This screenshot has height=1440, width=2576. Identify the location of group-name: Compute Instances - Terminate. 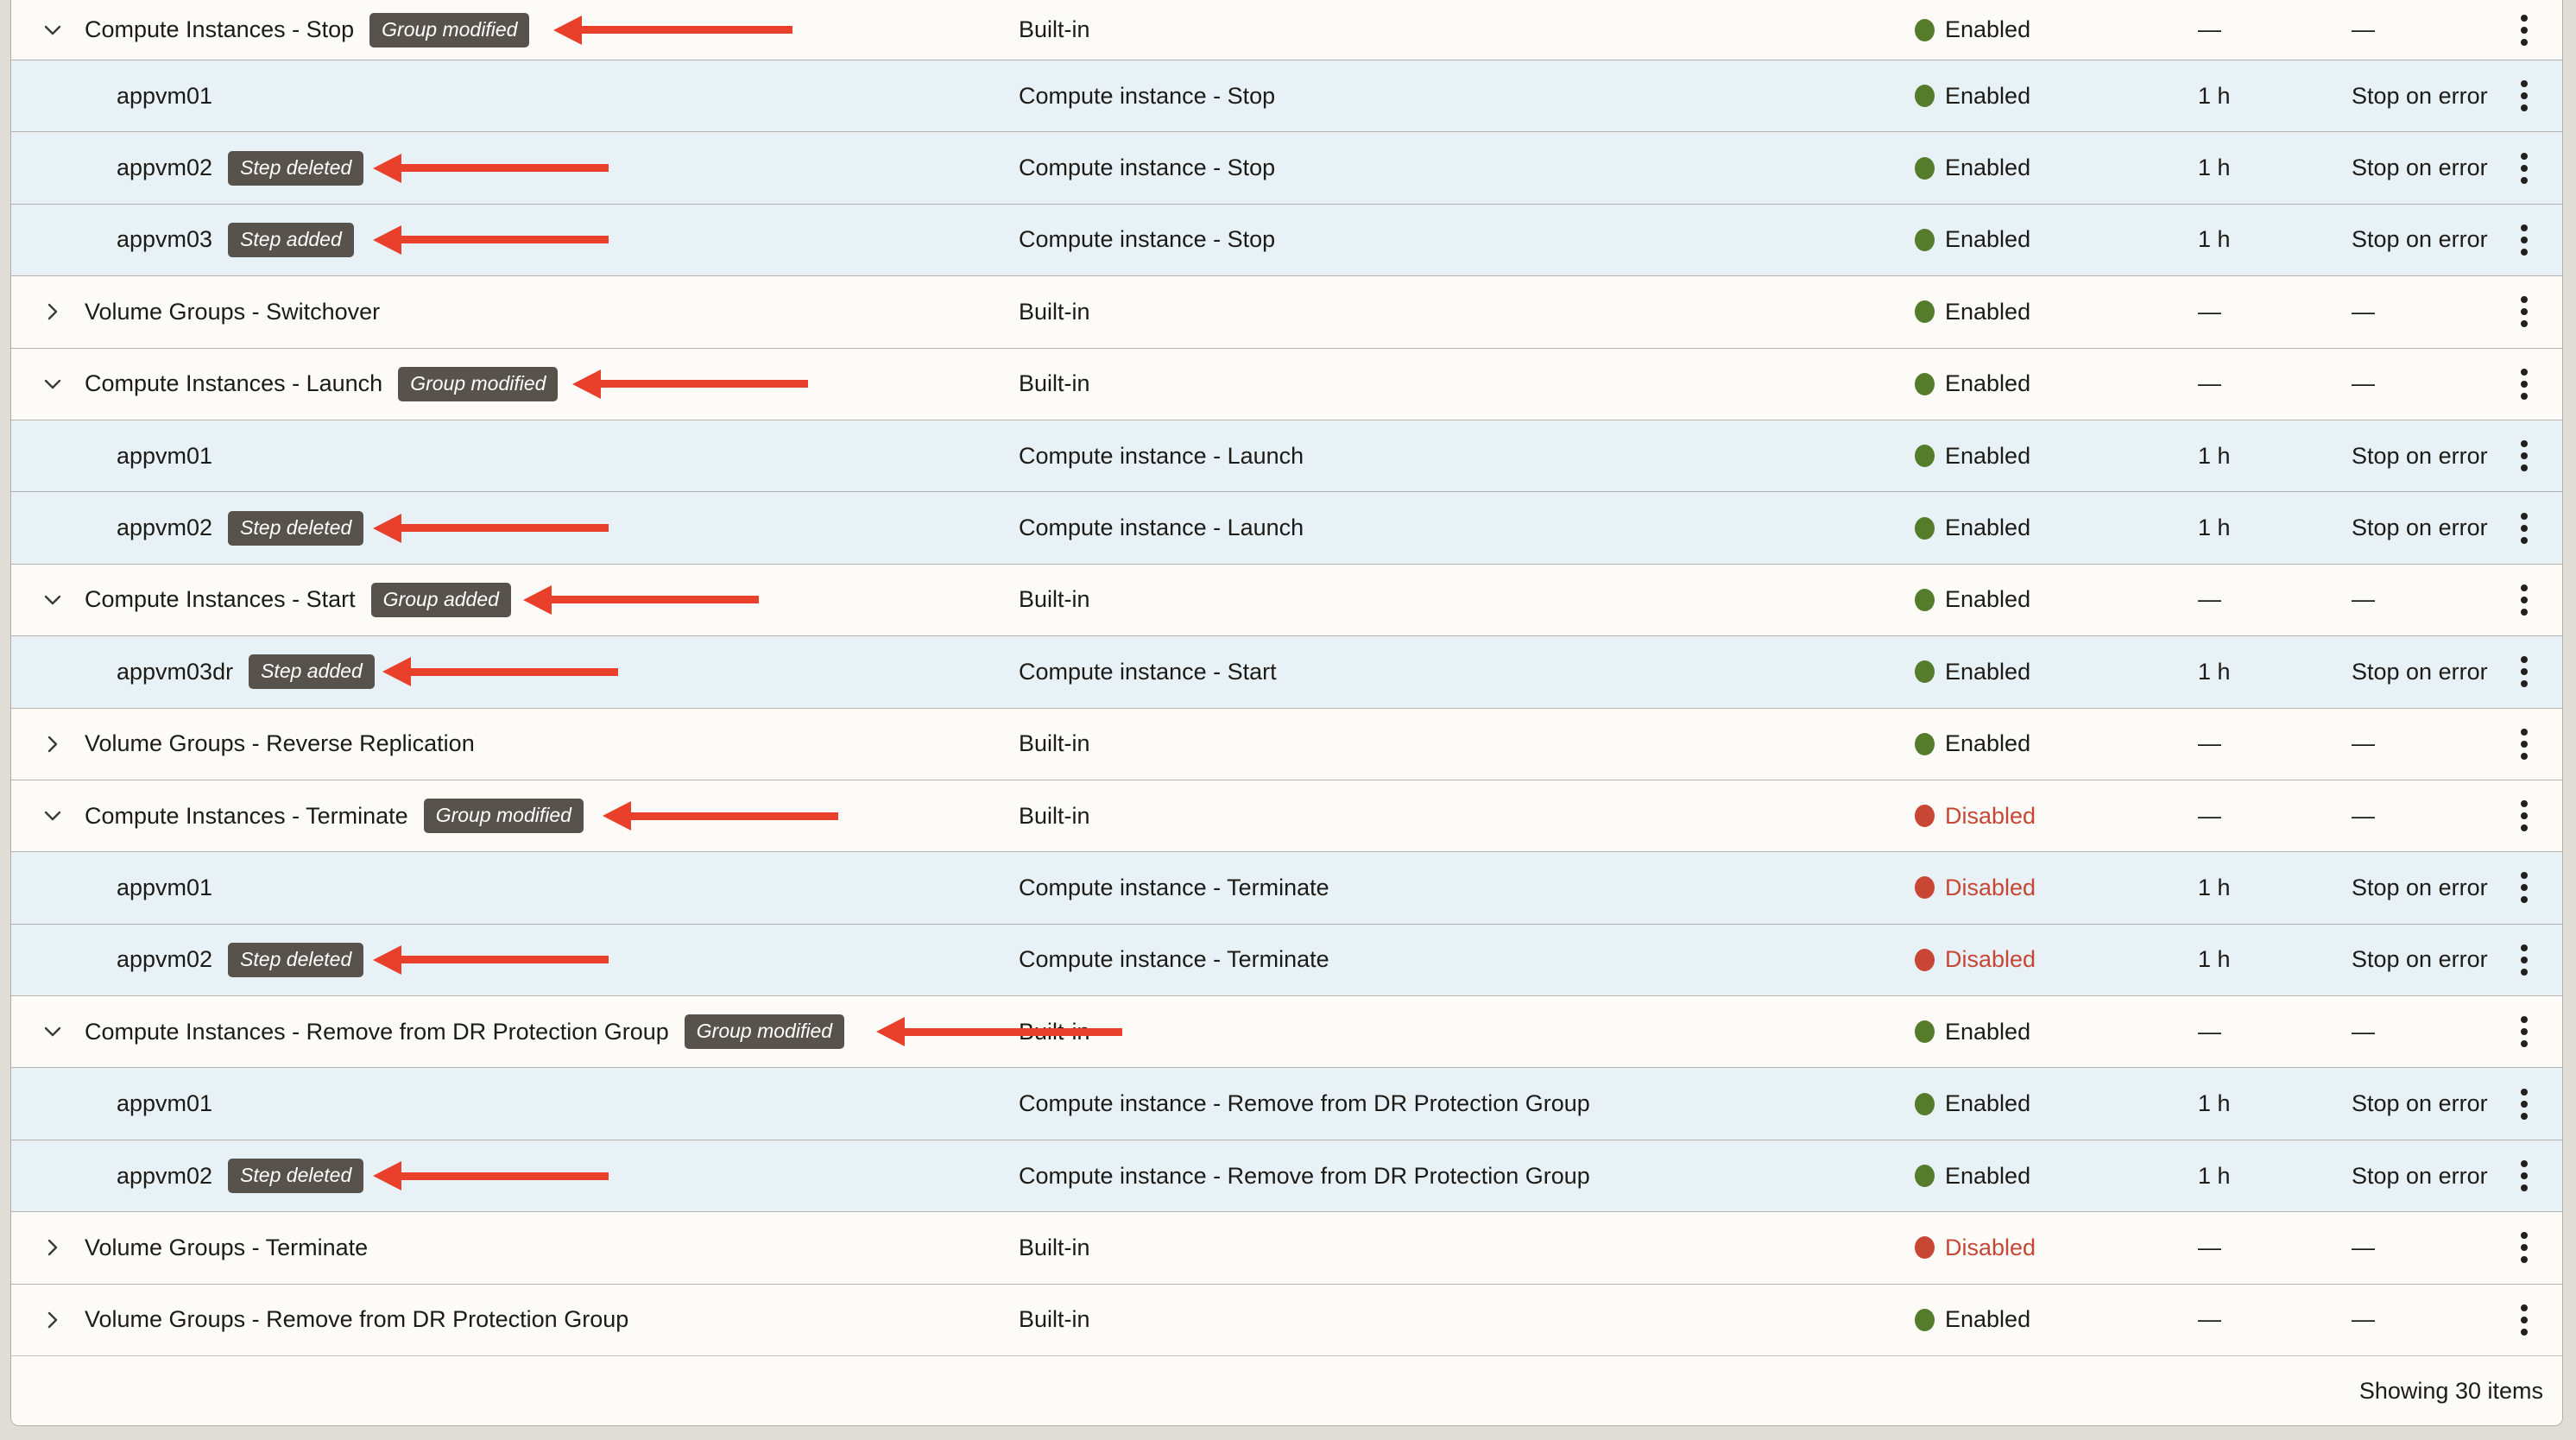
(246, 815).